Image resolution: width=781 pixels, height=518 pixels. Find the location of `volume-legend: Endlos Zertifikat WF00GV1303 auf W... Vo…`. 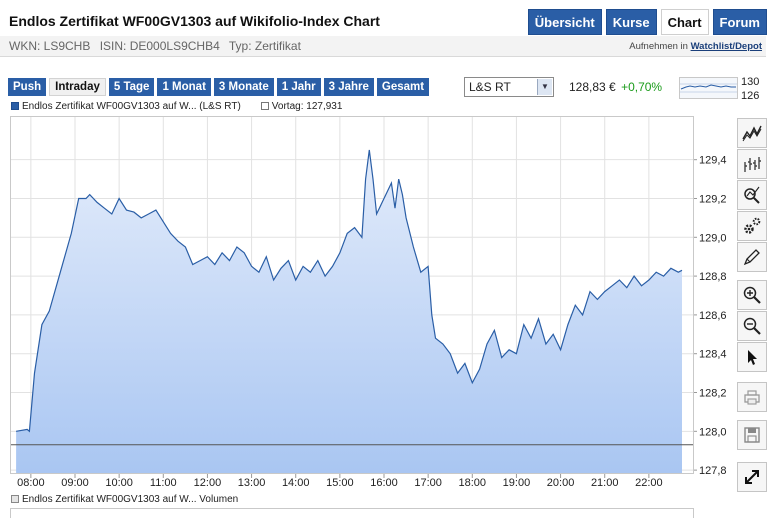

volume-legend: Endlos Zertifikat WF00GV1303 auf W... Vo… is located at coordinates (124, 499).